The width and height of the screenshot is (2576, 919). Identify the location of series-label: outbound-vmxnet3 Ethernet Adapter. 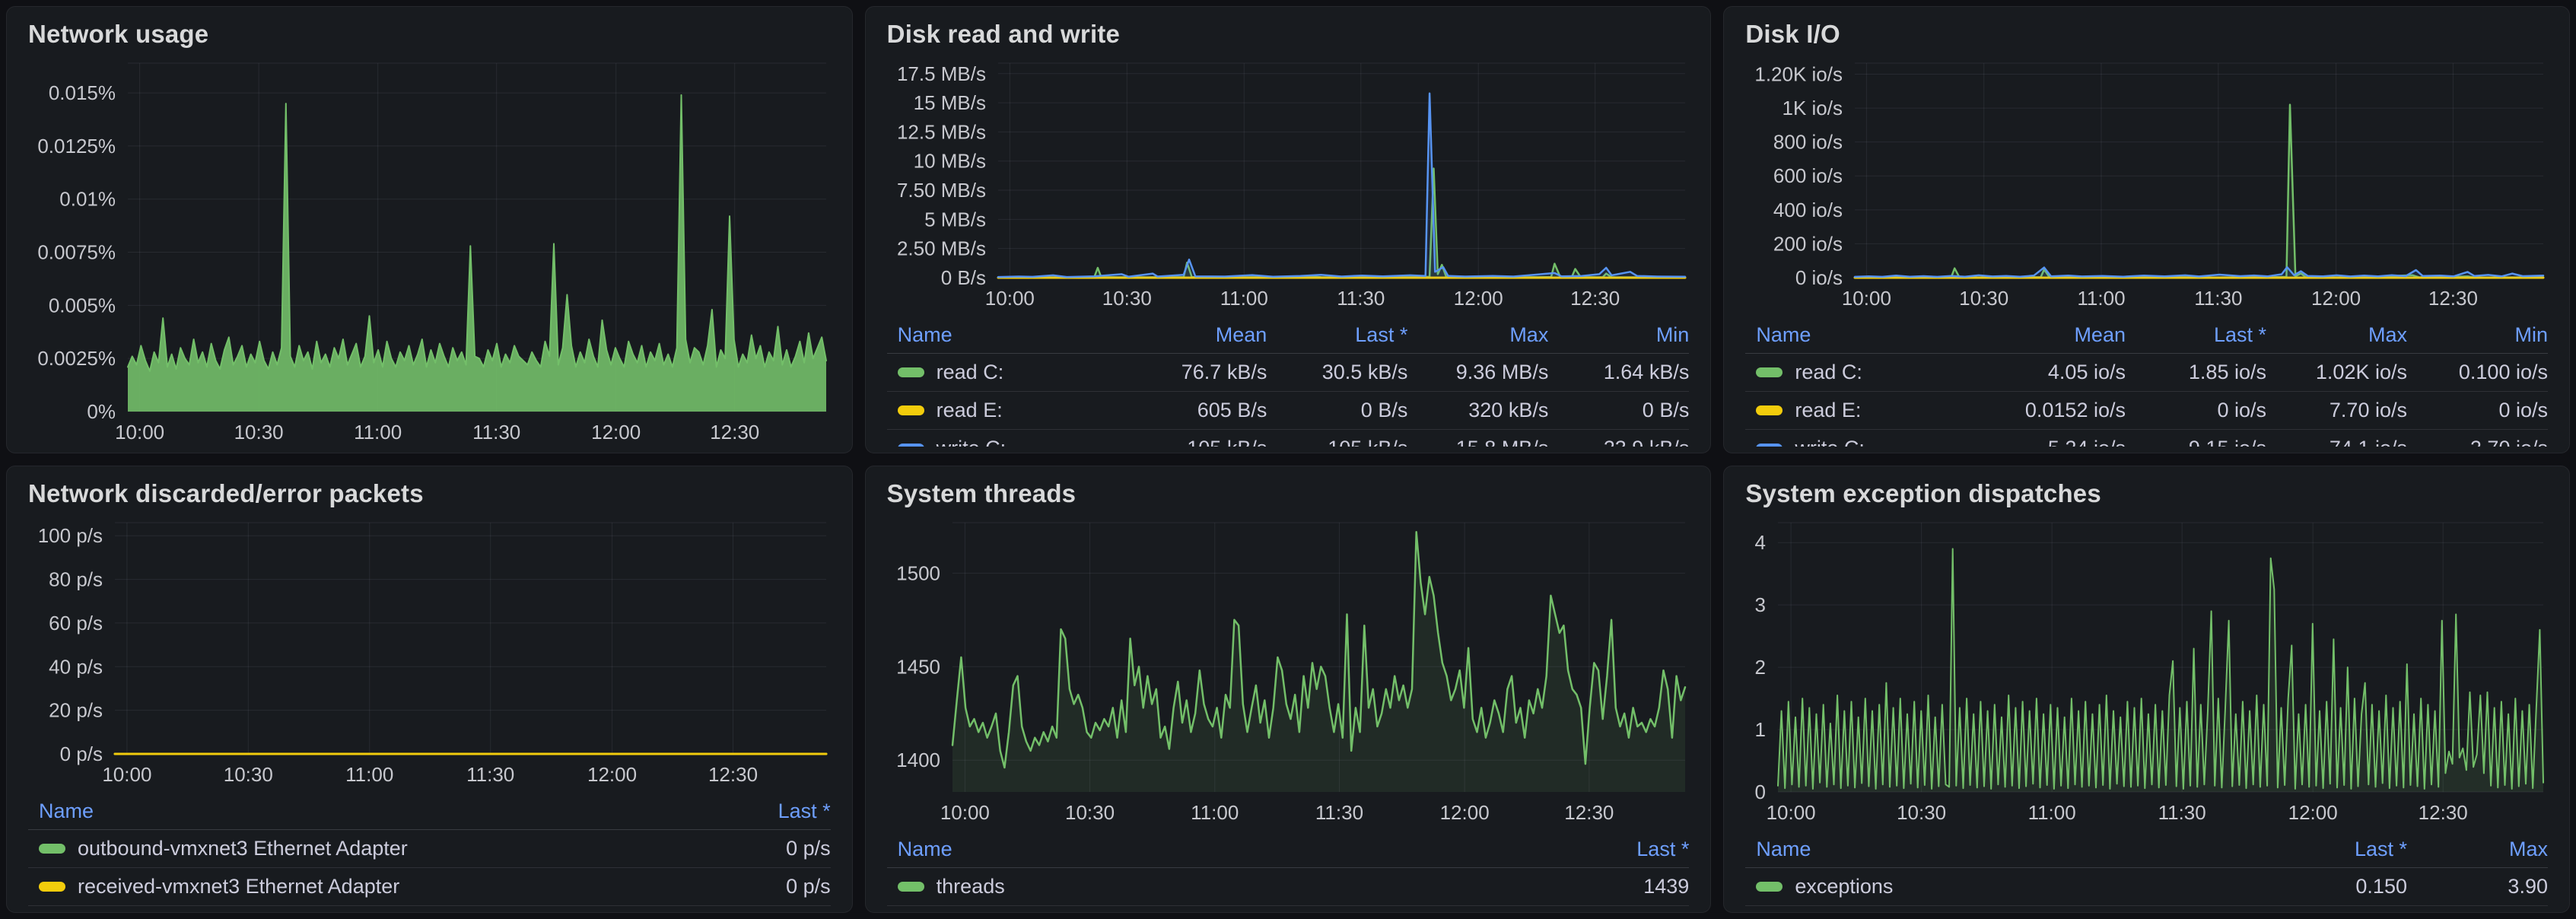
(243, 848).